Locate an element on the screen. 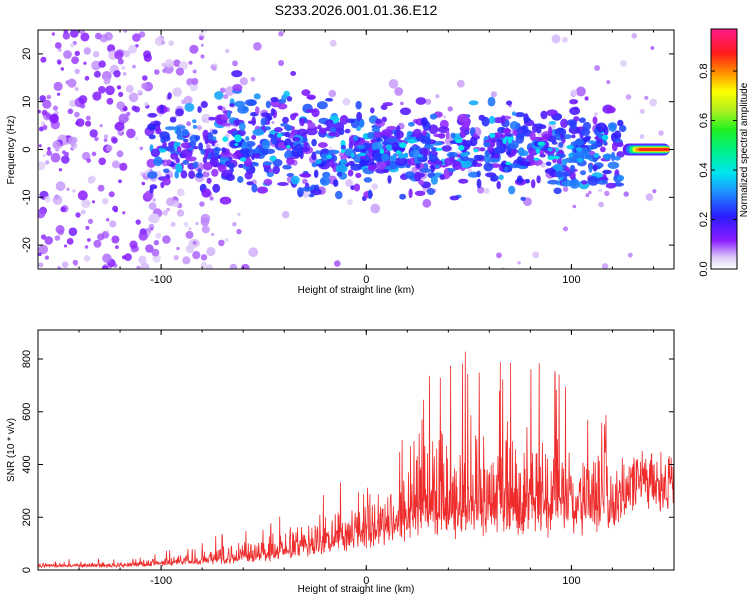 Image resolution: width=750 pixels, height=600 pixels. y-tick-label: 10 is located at coordinates (27, 102).